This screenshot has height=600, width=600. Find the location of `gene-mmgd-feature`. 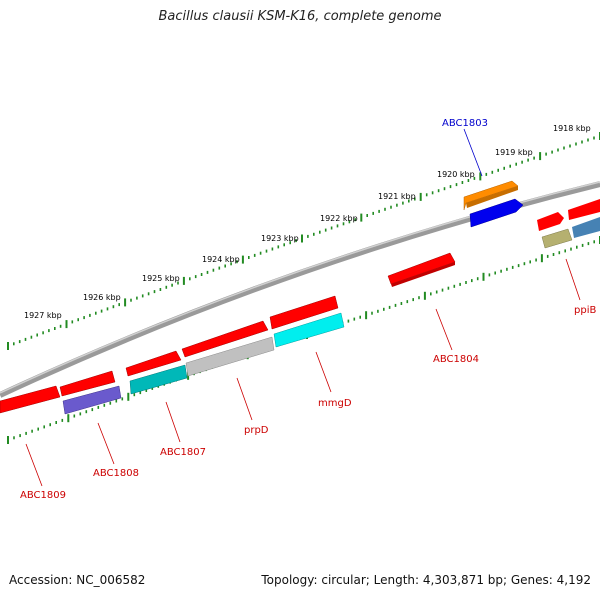

gene-mmgd-feature is located at coordinates (309, 330).